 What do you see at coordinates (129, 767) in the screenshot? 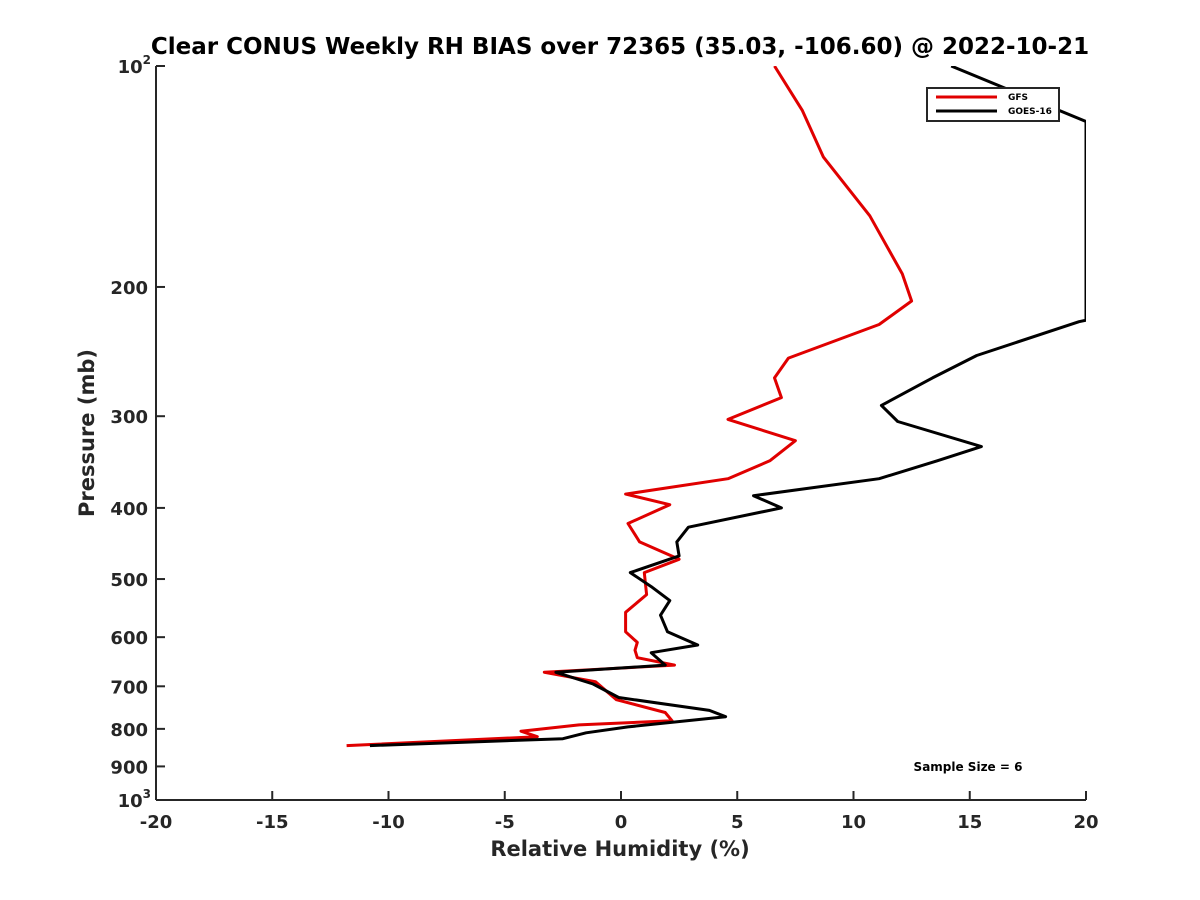
I see `y-tick-label: 900` at bounding box center [129, 767].